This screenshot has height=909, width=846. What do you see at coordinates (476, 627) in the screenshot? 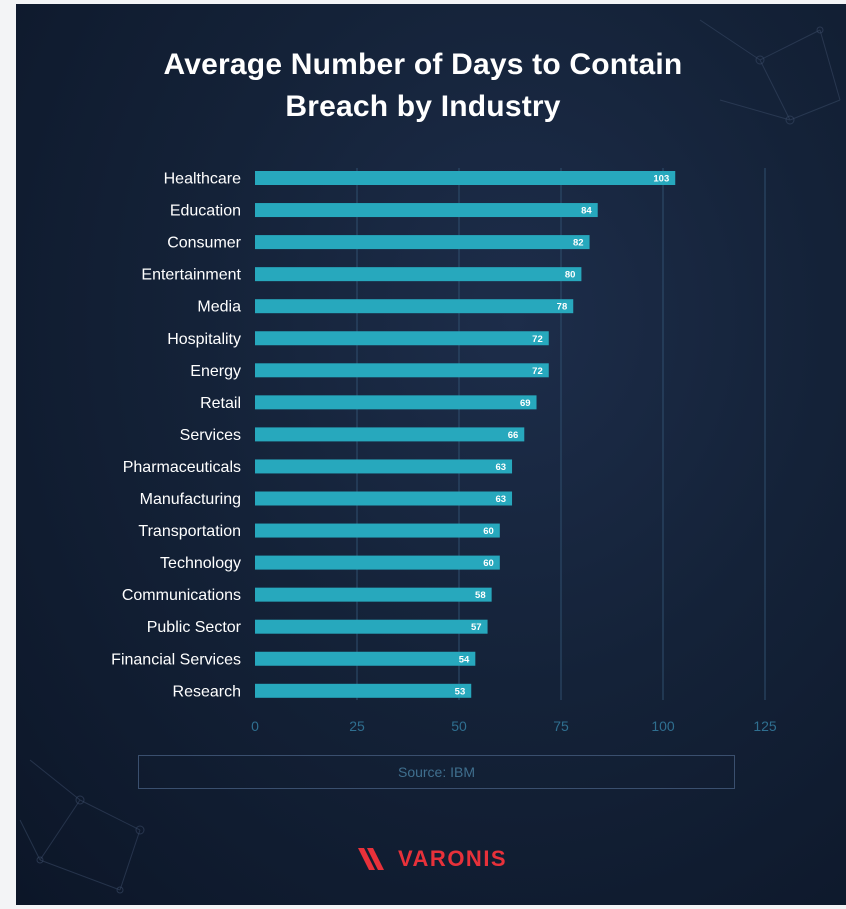
I see `data-label: 57` at bounding box center [476, 627].